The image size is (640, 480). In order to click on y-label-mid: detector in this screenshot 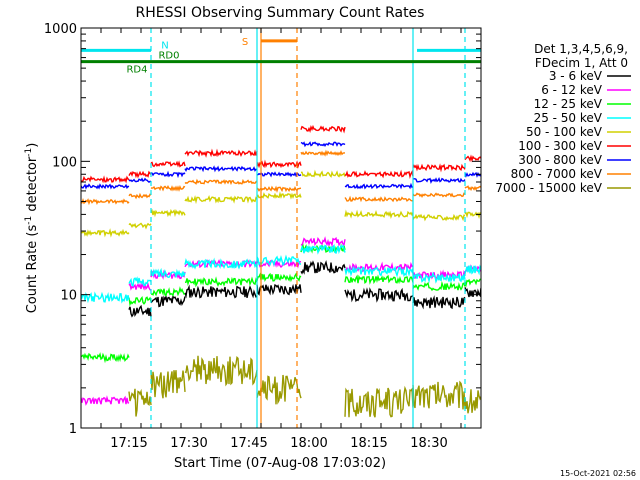, I will do `click(32, 186)`.